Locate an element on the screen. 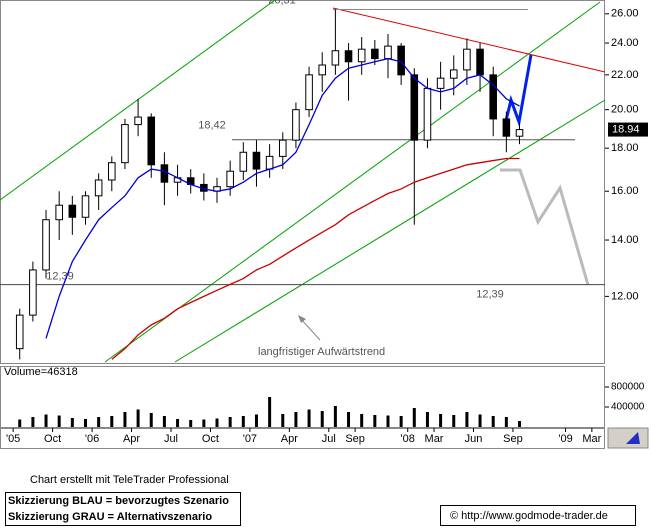 The image size is (651, 532). resistance-line is located at coordinates (469, 40).